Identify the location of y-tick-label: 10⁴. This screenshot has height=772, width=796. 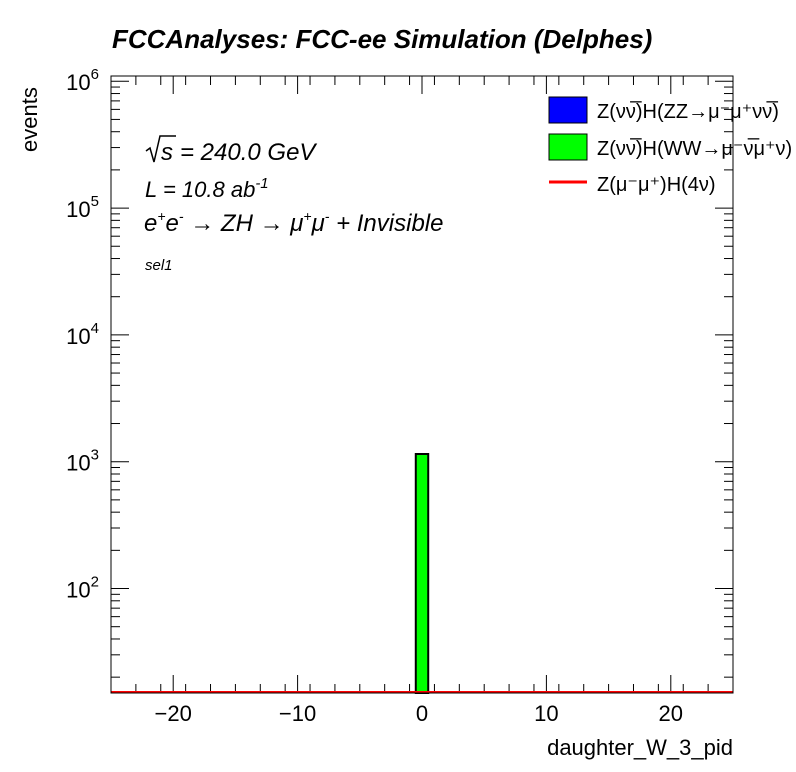
(82, 334).